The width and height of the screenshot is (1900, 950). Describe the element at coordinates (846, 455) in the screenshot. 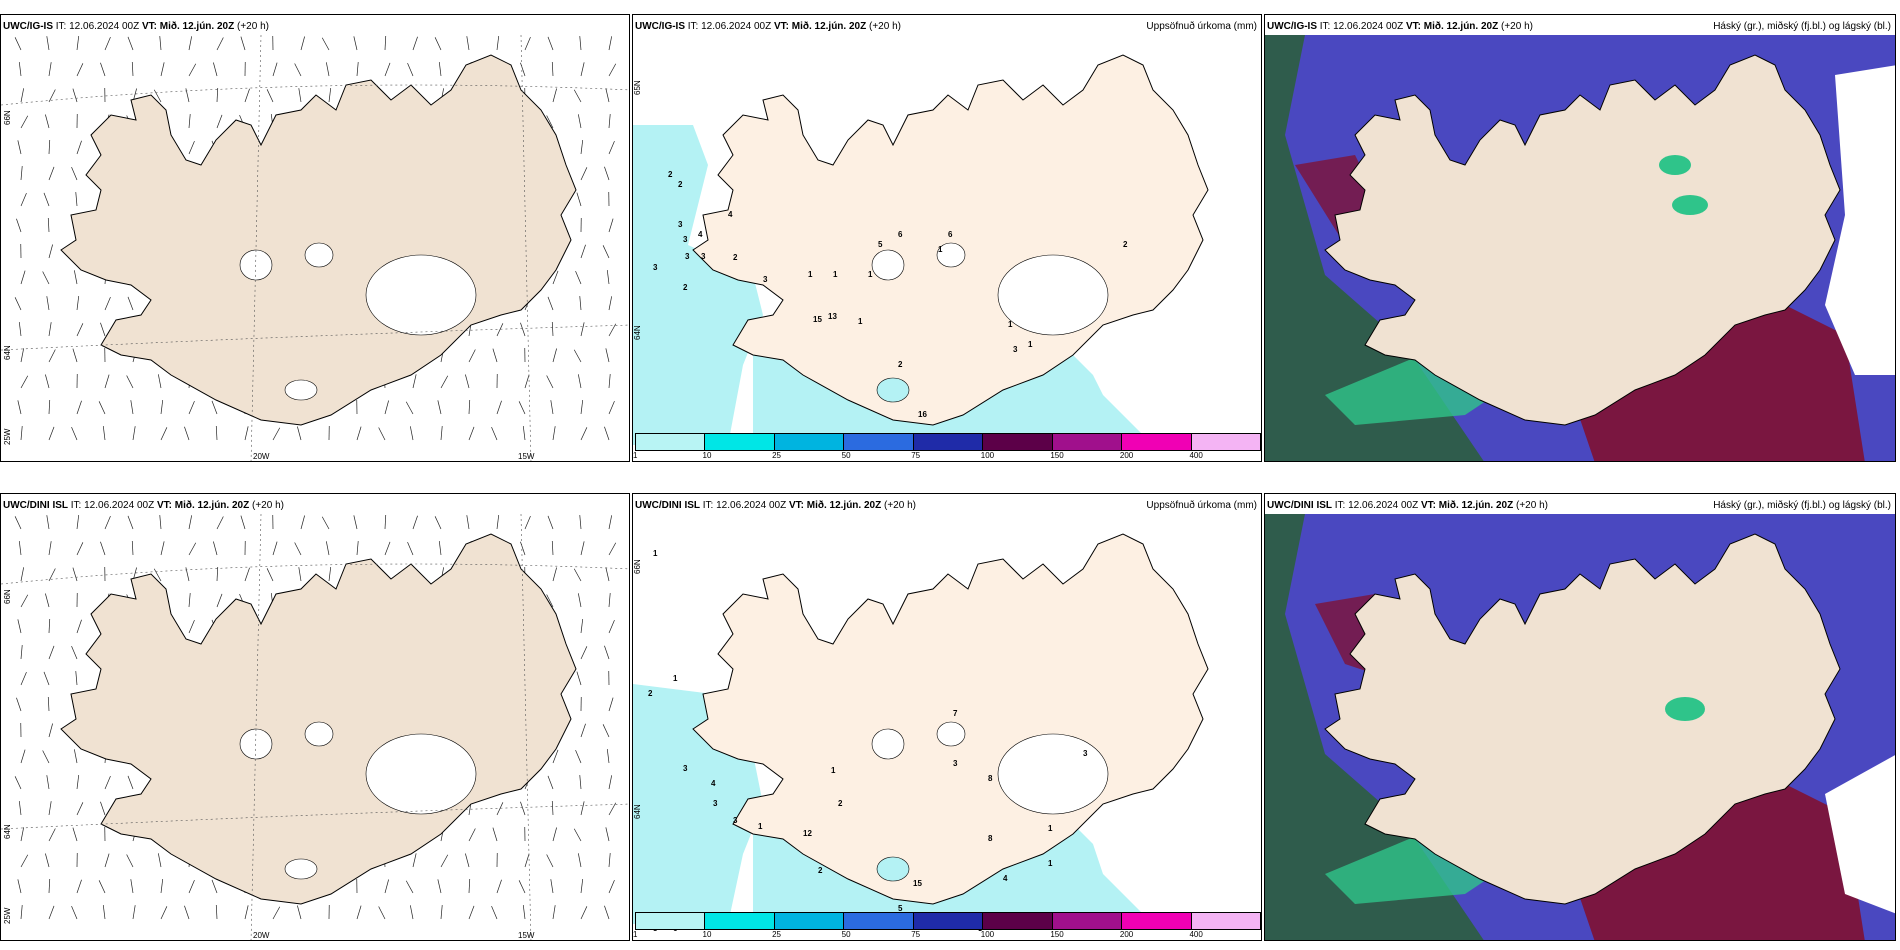

I see `colorbar-tick: 50` at that location.